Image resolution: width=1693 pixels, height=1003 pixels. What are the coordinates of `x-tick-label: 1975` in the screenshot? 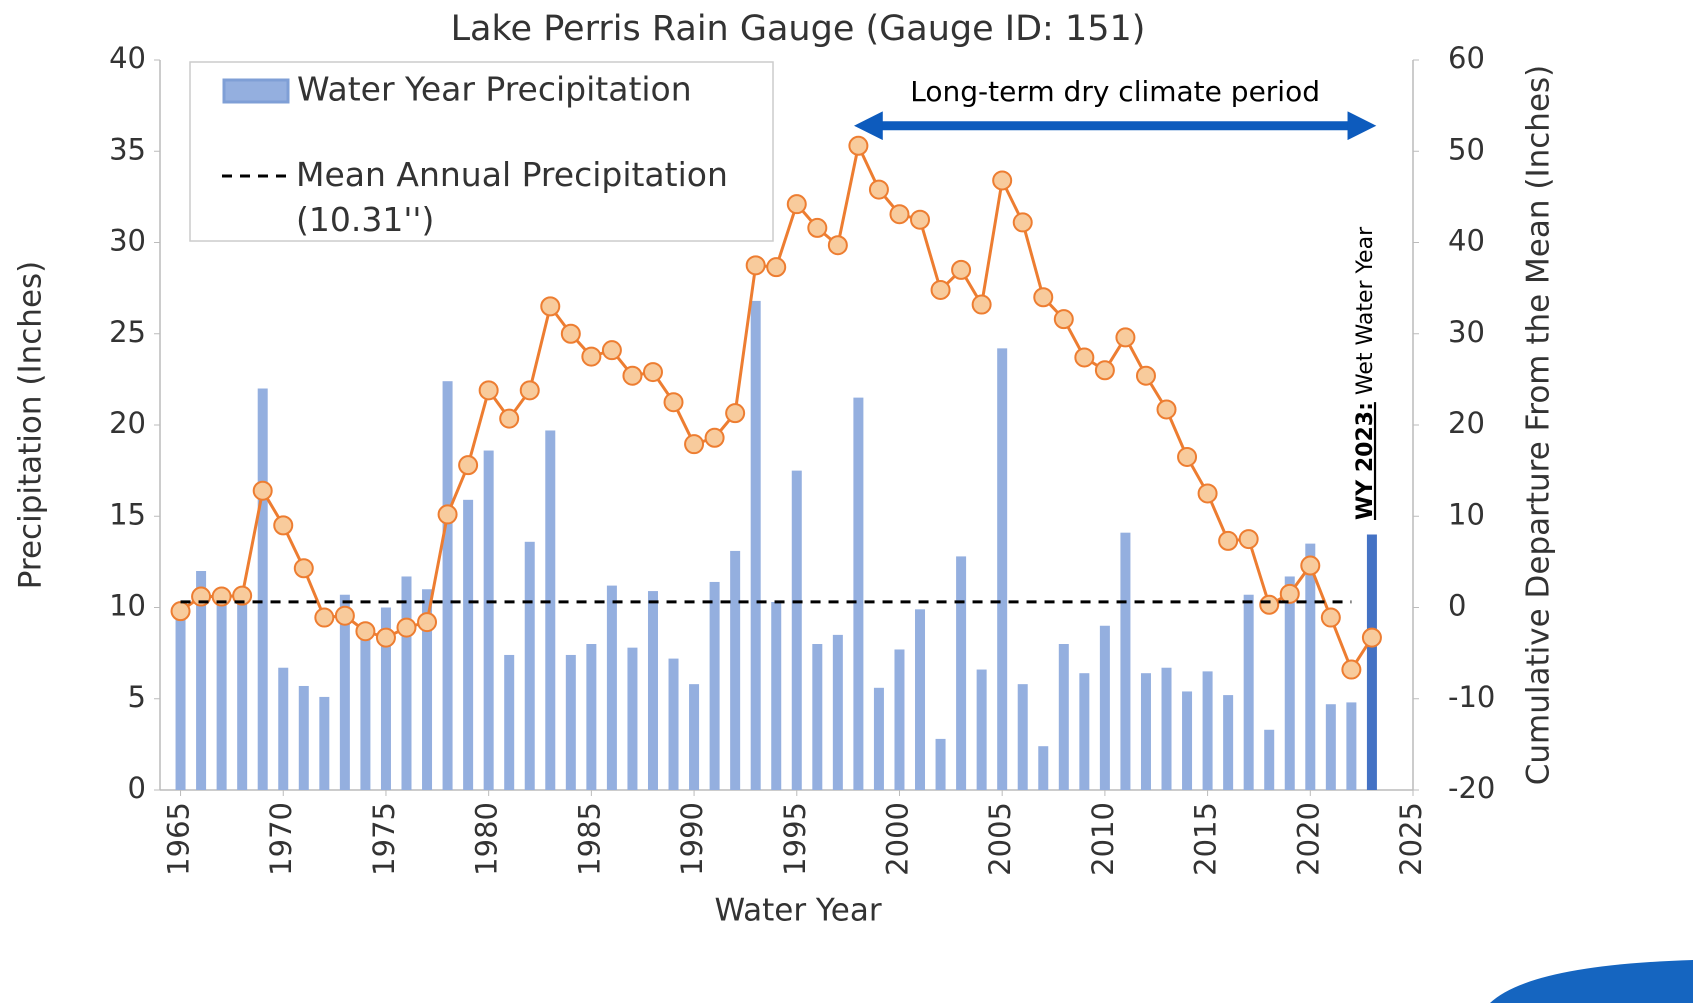 It's located at (384, 839).